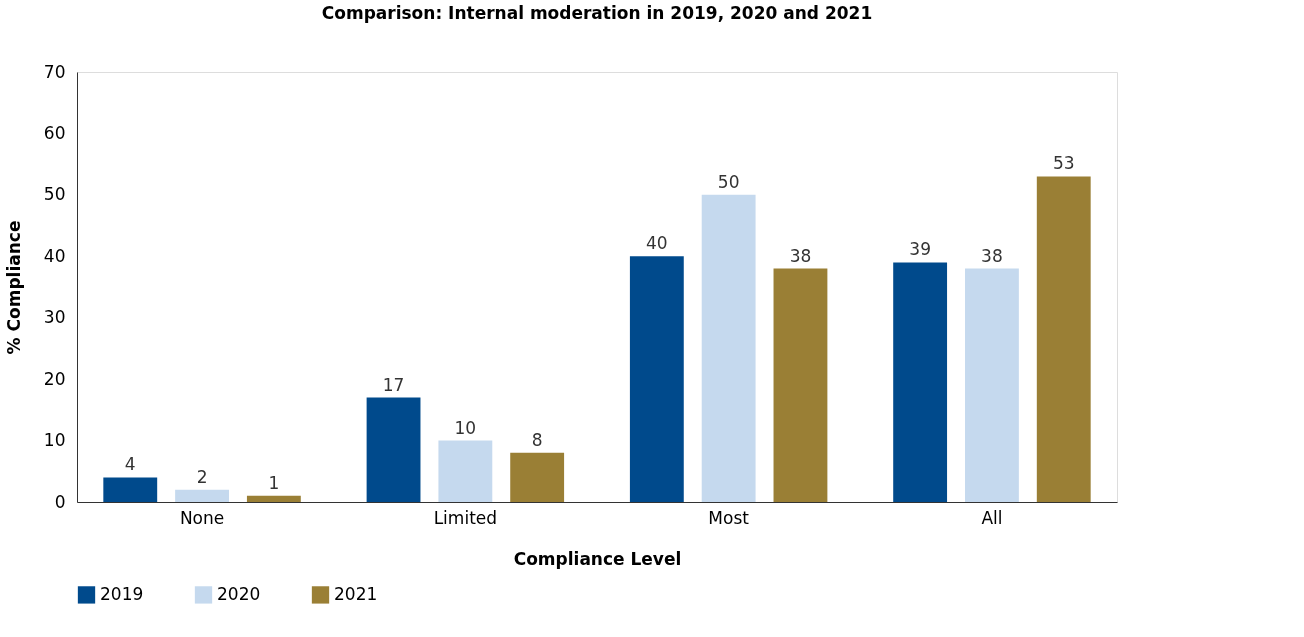 This screenshot has width=1304, height=637. Describe the element at coordinates (597, 13) in the screenshot. I see `chart-title: Comparison: Internal moderation in 2019, 2020 and 2021` at that location.